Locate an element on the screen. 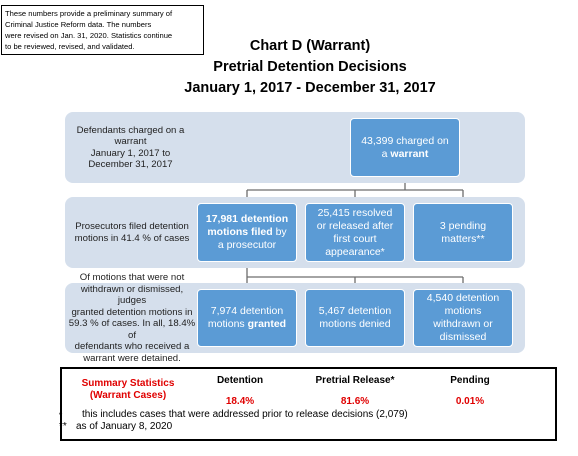 The image size is (578, 456). summary-title-line: Summary Statistics is located at coordinates (128, 383).